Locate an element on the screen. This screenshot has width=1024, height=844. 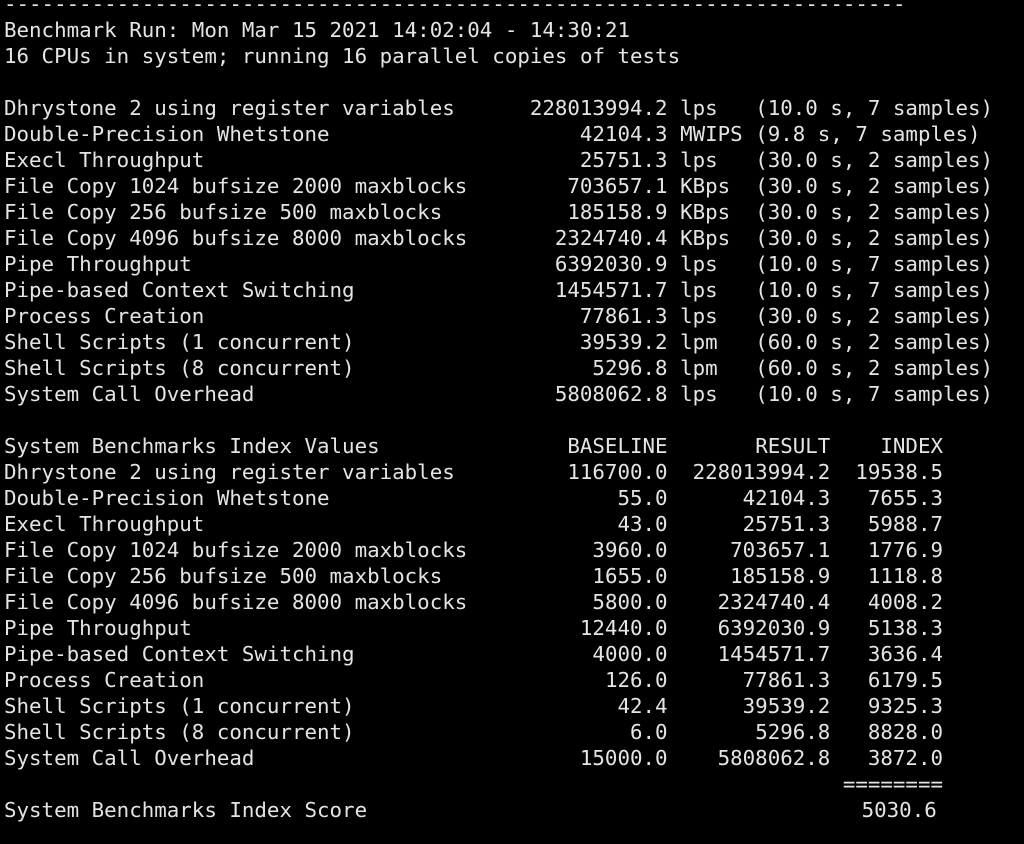
test-timing: (9.8 s, 7 samples) is located at coordinates (868, 134).